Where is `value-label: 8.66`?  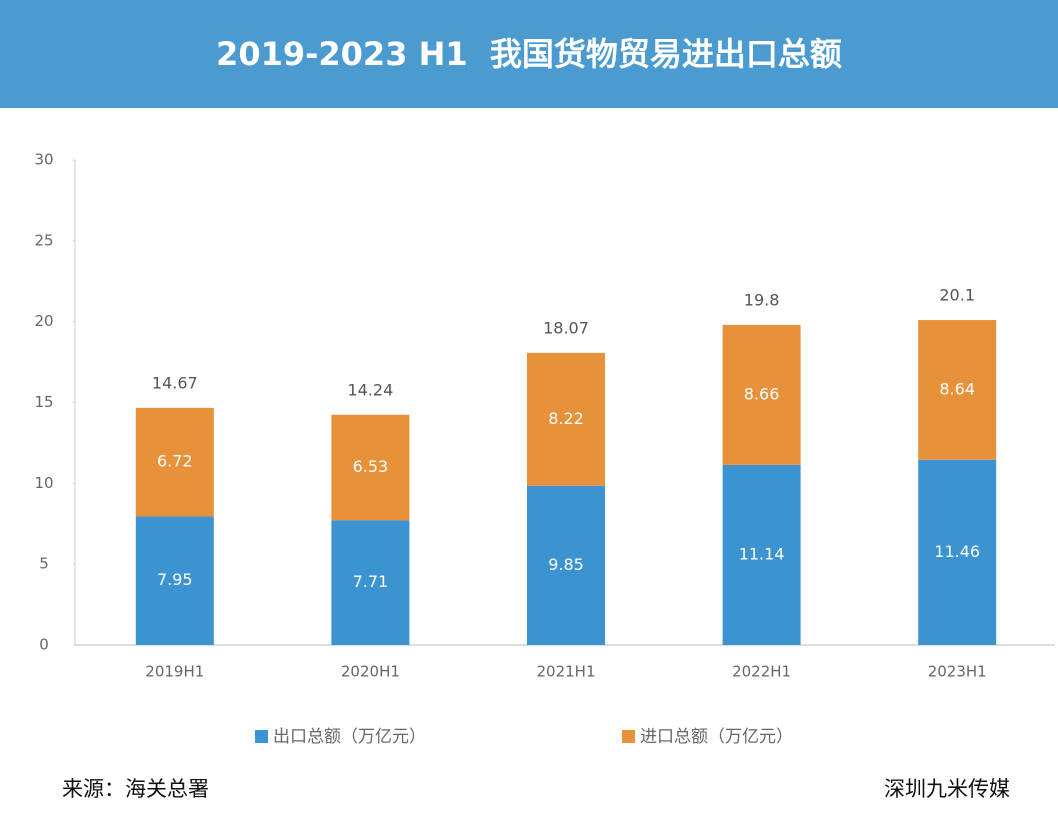 value-label: 8.66 is located at coordinates (762, 393).